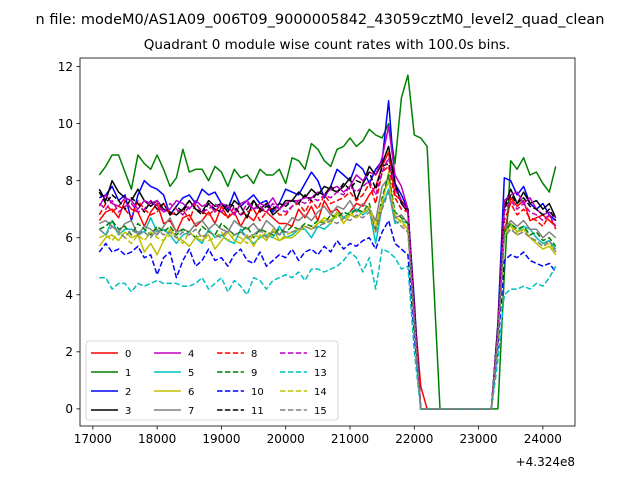 Image resolution: width=640 pixels, height=480 pixels. I want to click on y-tick-label: 10, so click(65, 124).